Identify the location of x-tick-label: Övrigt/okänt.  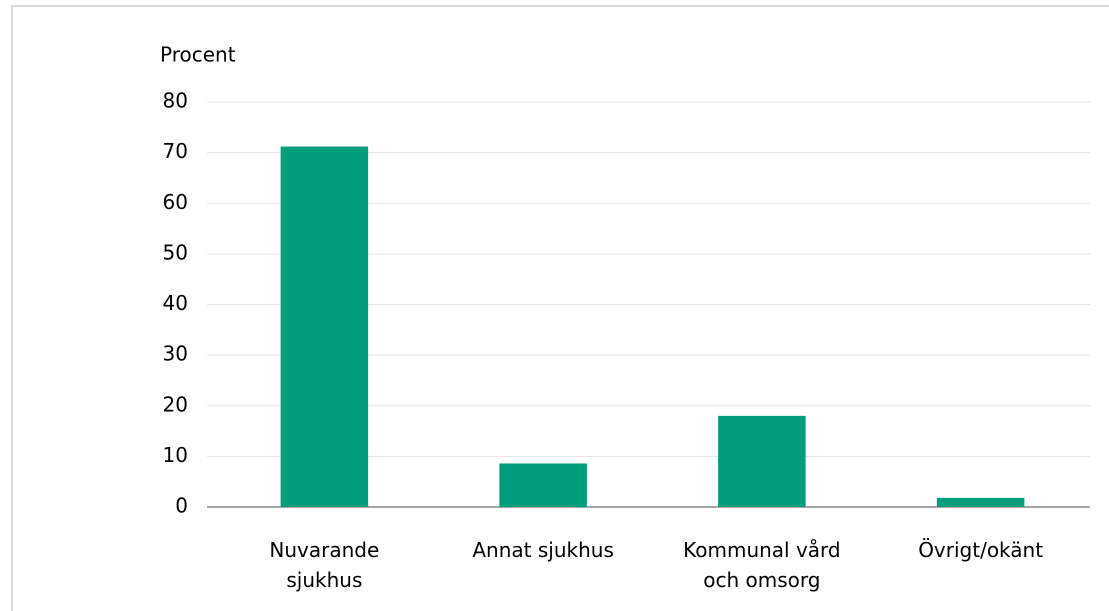
(981, 550).